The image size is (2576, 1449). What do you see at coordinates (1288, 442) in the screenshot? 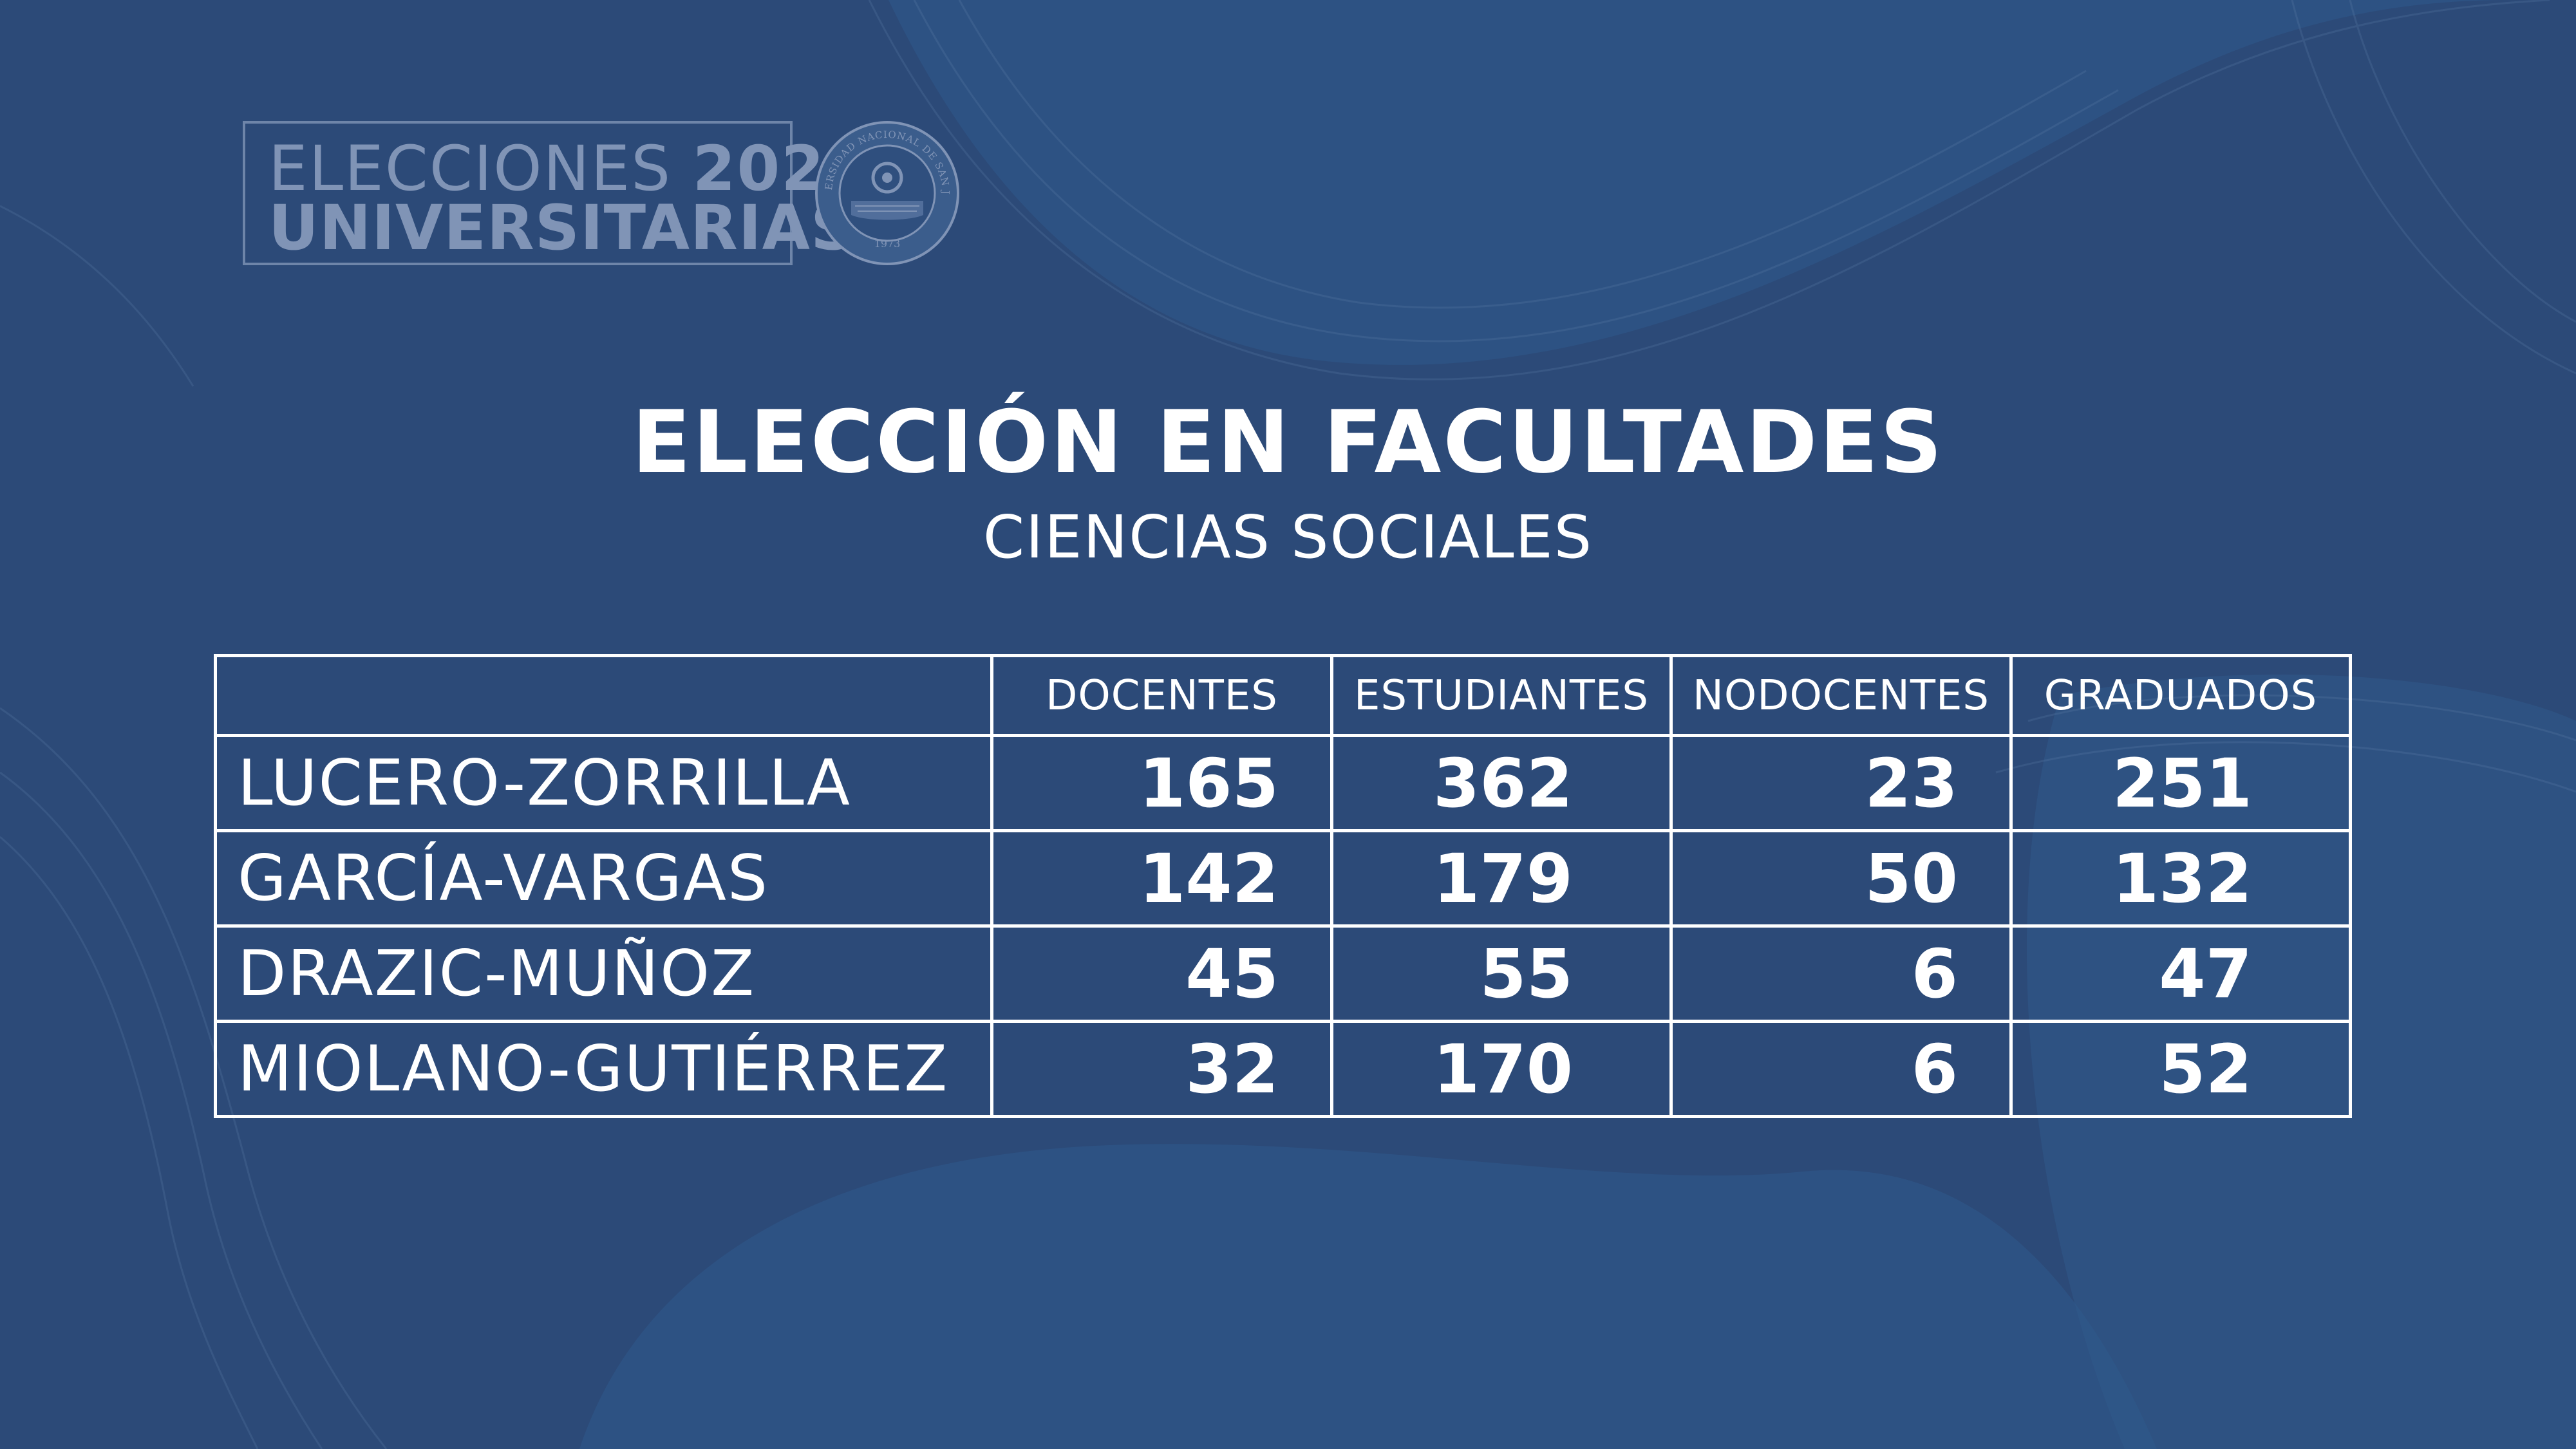
I see `page-title: ELECCIÓN EN FACULTADES` at bounding box center [1288, 442].